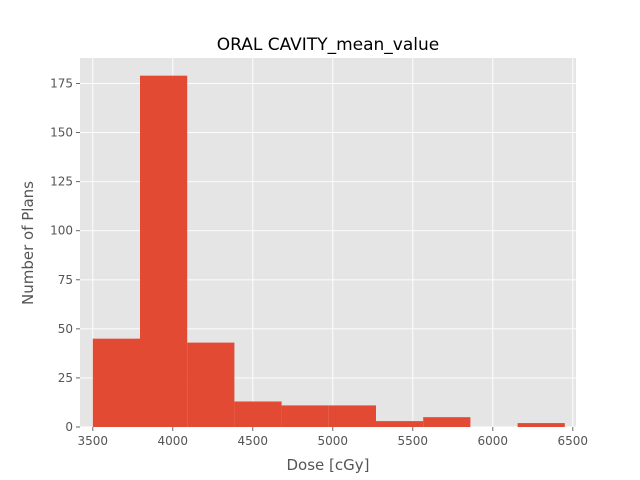 The height and width of the screenshot is (480, 640). Describe the element at coordinates (413, 441) in the screenshot. I see `x-tick-label: 5500` at that location.